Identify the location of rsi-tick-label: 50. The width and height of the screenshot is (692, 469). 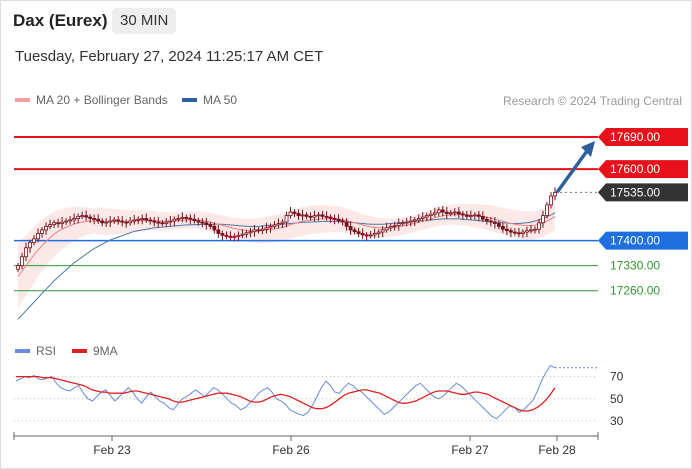
(617, 399).